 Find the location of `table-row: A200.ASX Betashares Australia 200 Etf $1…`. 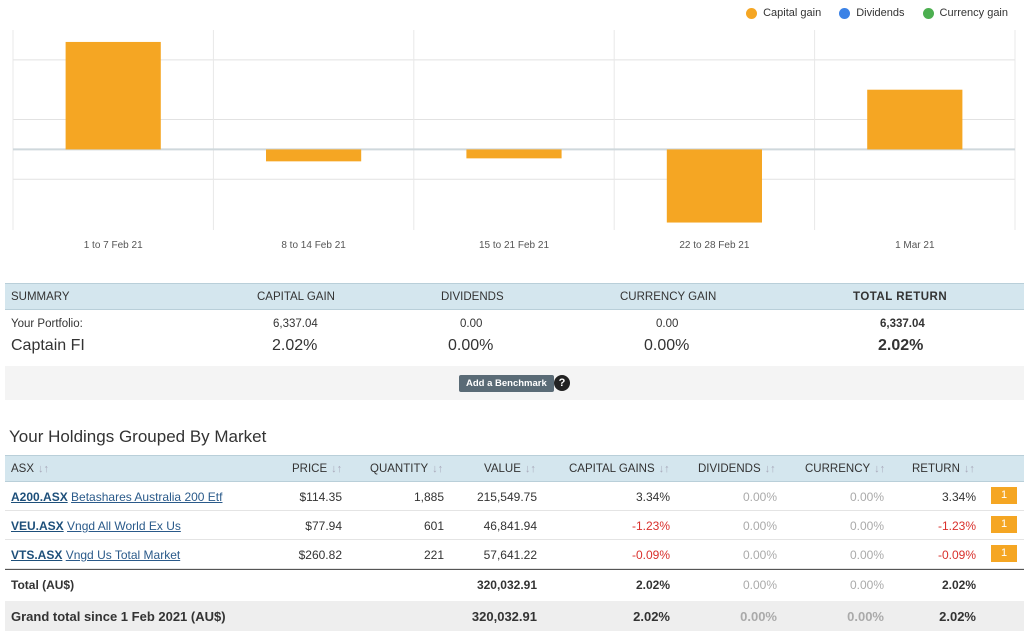

table-row: A200.ASX Betashares Australia 200 Etf $1… is located at coordinates (514, 496).